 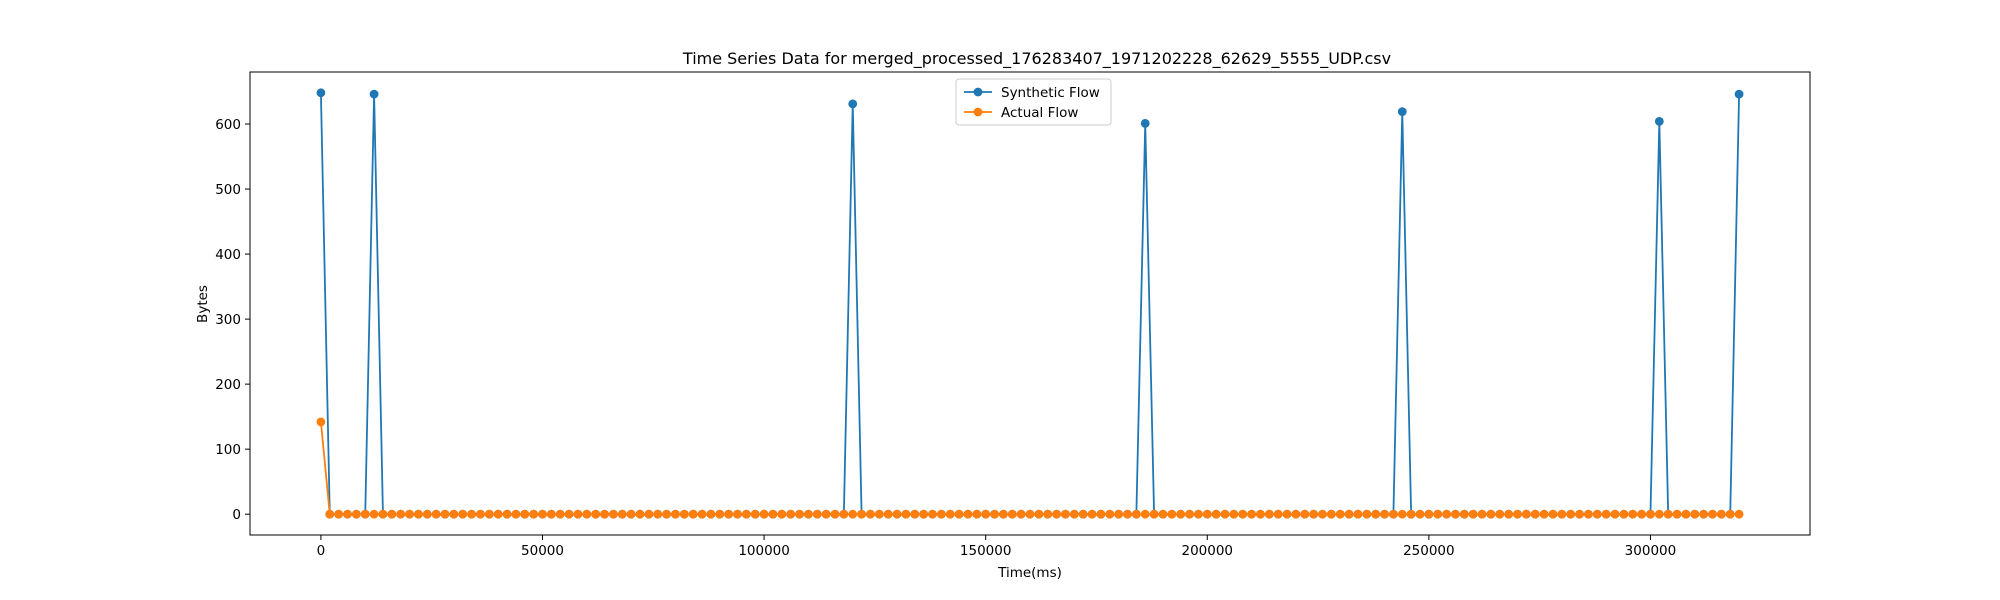 What do you see at coordinates (978, 112) in the screenshot?
I see `legend-marker` at bounding box center [978, 112].